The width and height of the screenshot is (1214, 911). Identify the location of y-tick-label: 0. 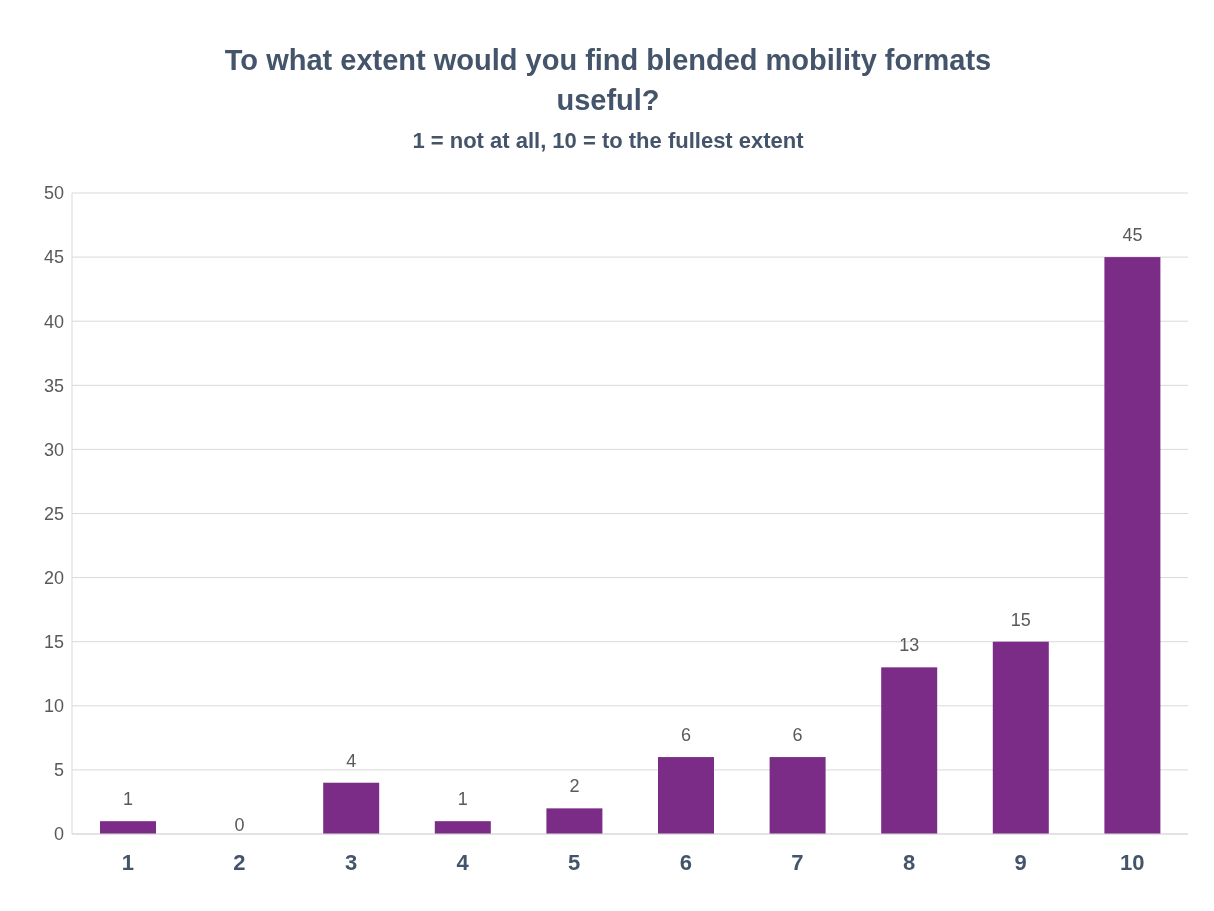
(58, 834).